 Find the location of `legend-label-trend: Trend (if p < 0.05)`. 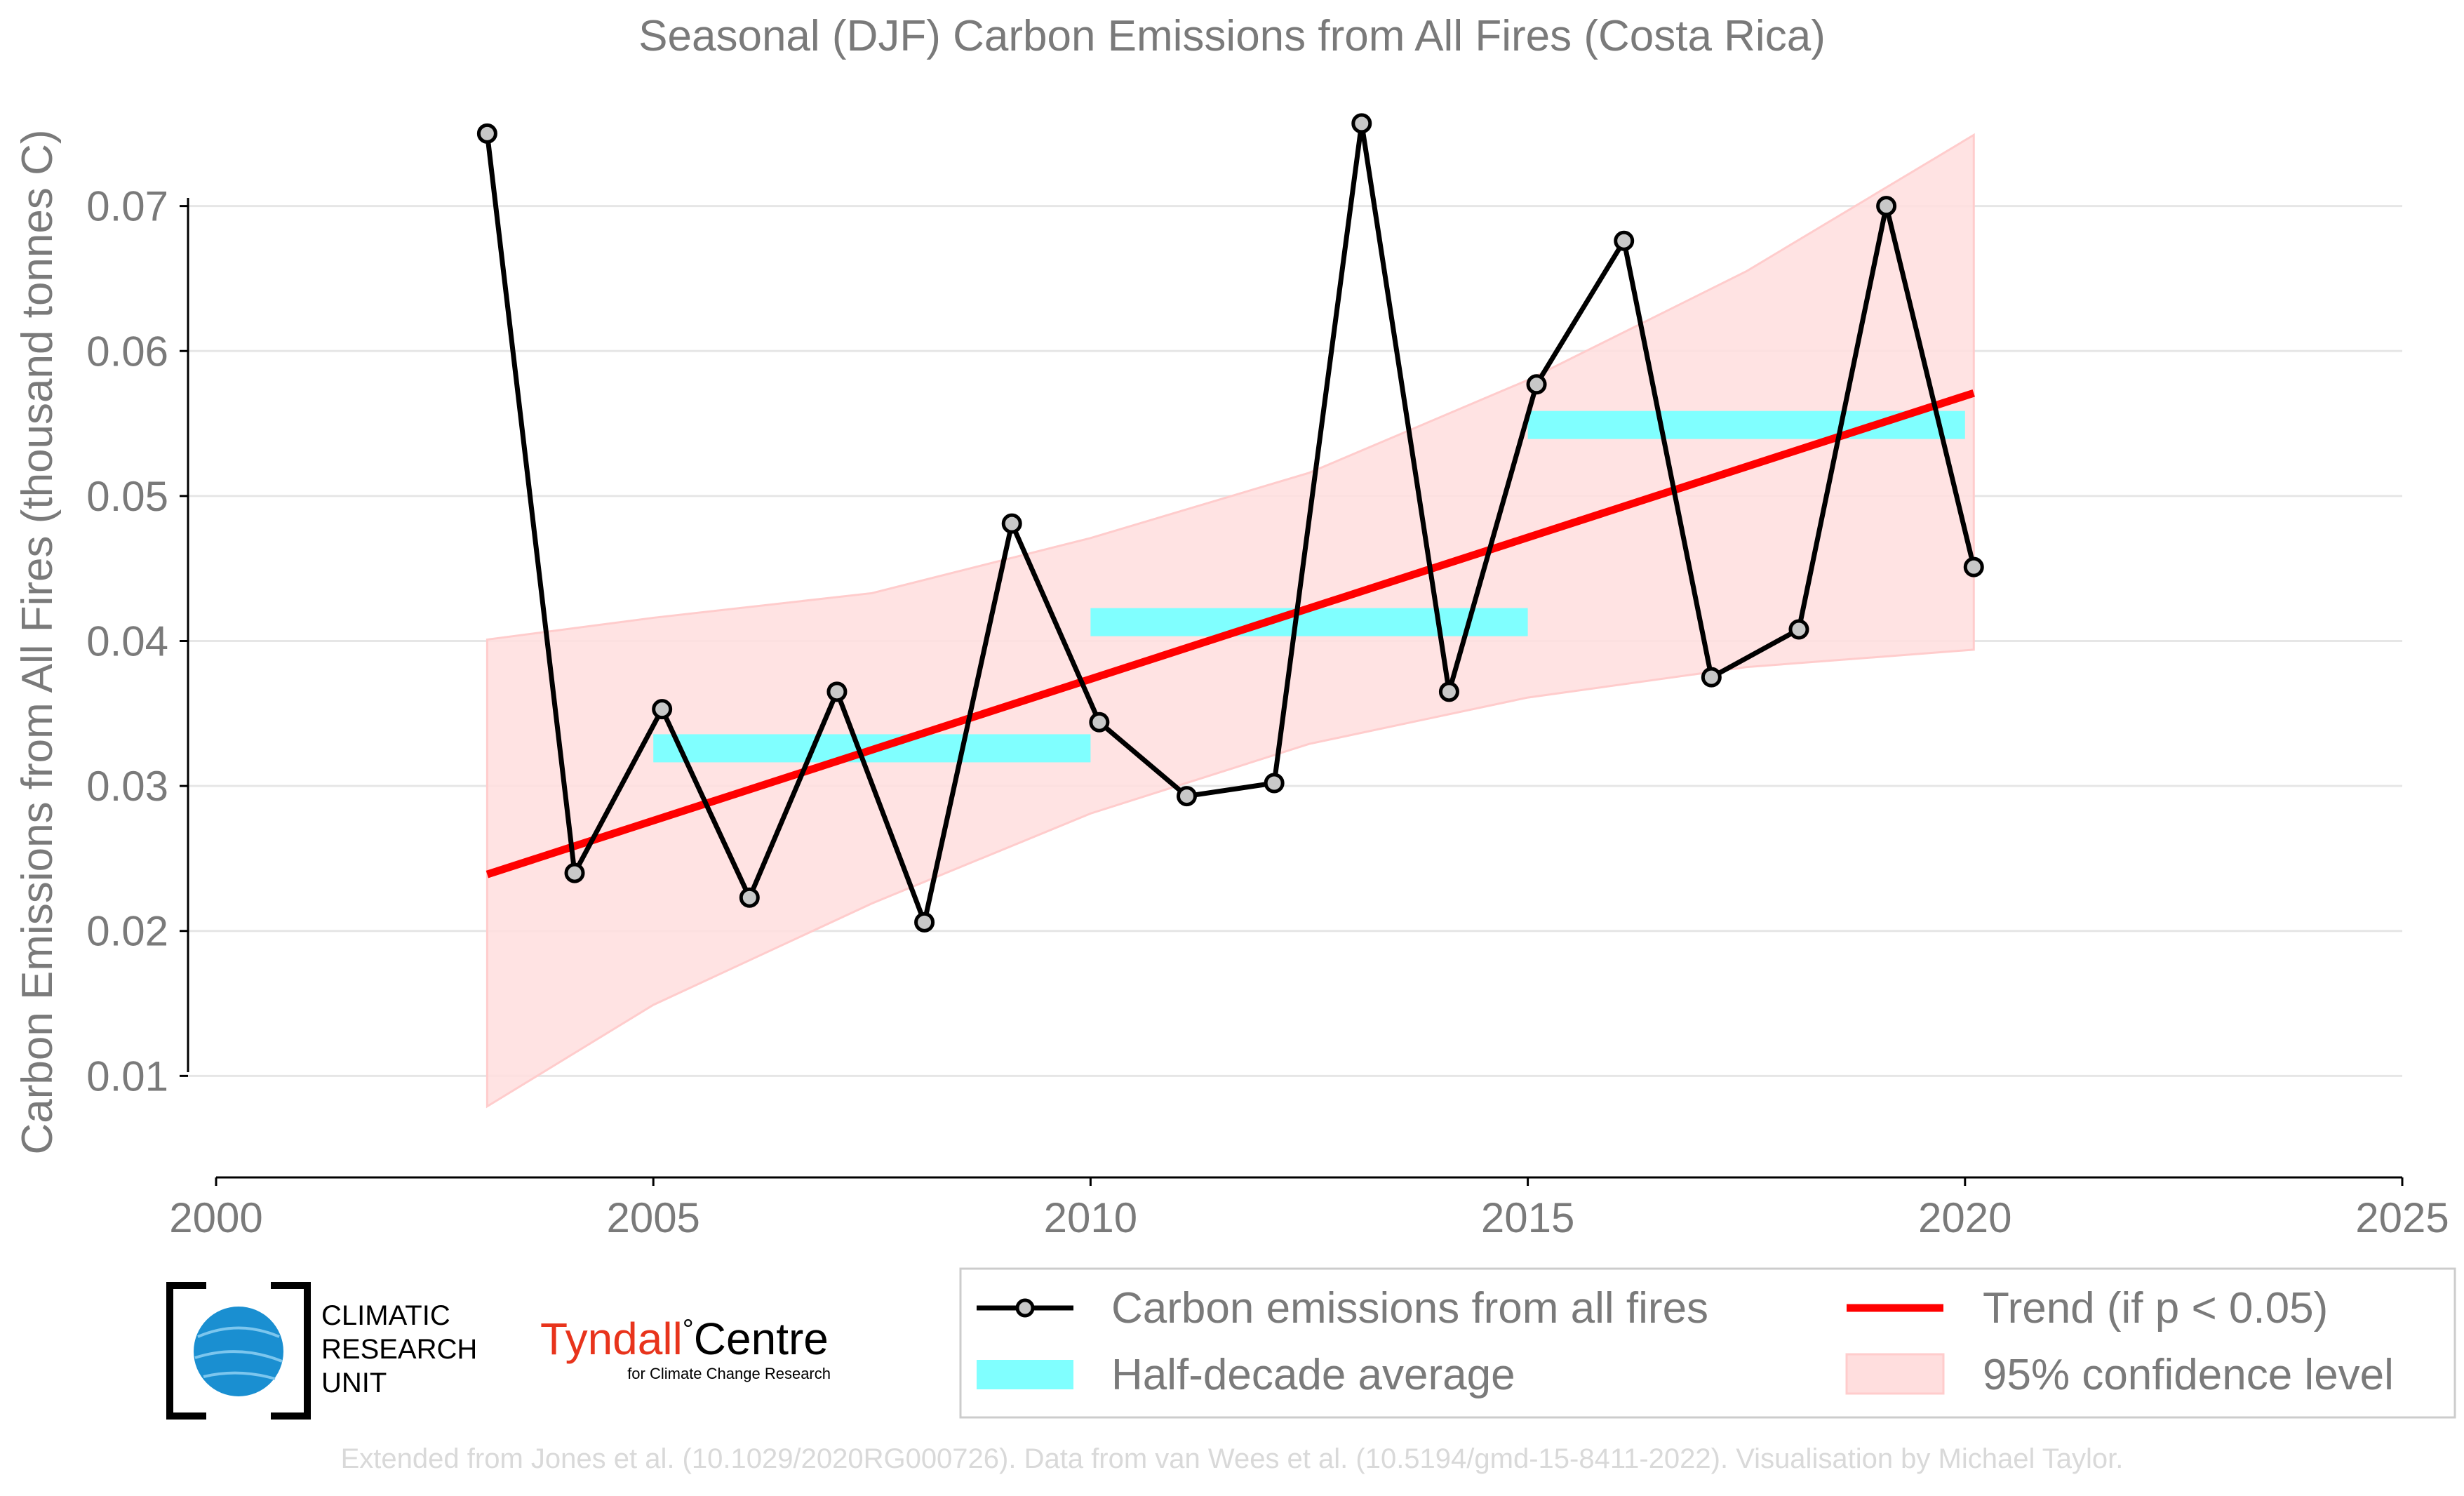

legend-label-trend: Trend (if p < 0.05) is located at coordinates (2155, 1308).